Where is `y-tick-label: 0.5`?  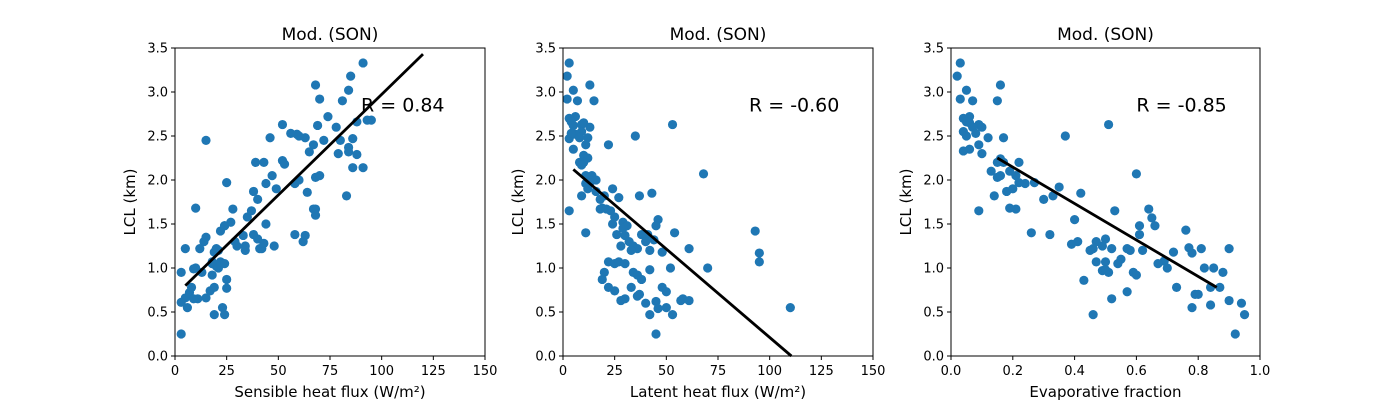 y-tick-label: 0.5 is located at coordinates (545, 313).